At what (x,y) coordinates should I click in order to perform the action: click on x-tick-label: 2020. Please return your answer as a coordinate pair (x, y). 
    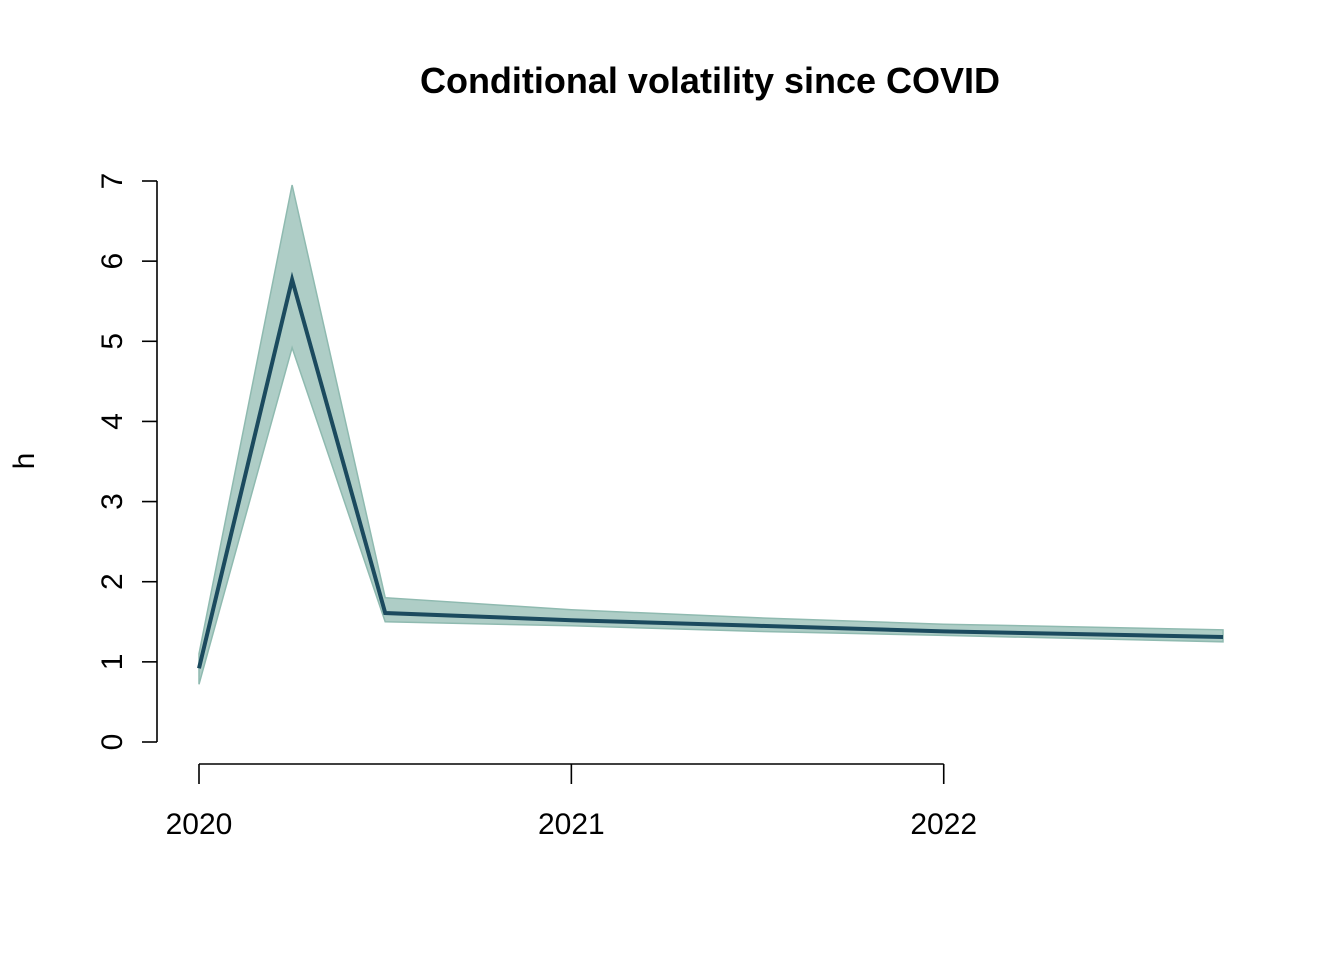
    Looking at the image, I should click on (199, 824).